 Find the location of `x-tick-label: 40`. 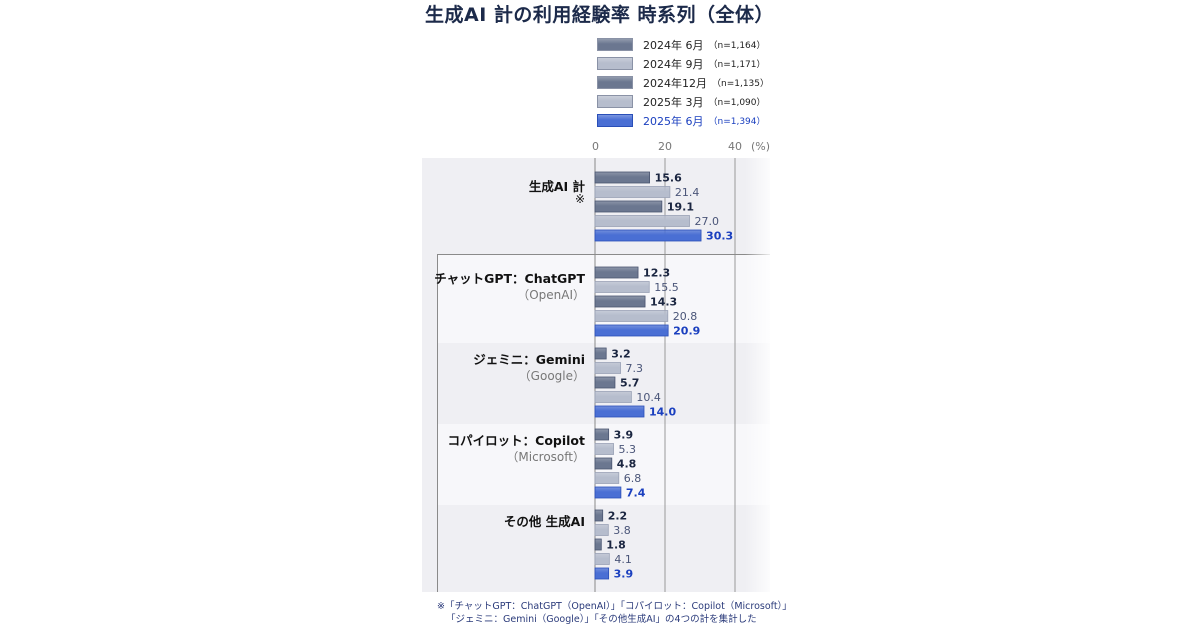

x-tick-label: 40 is located at coordinates (735, 146).